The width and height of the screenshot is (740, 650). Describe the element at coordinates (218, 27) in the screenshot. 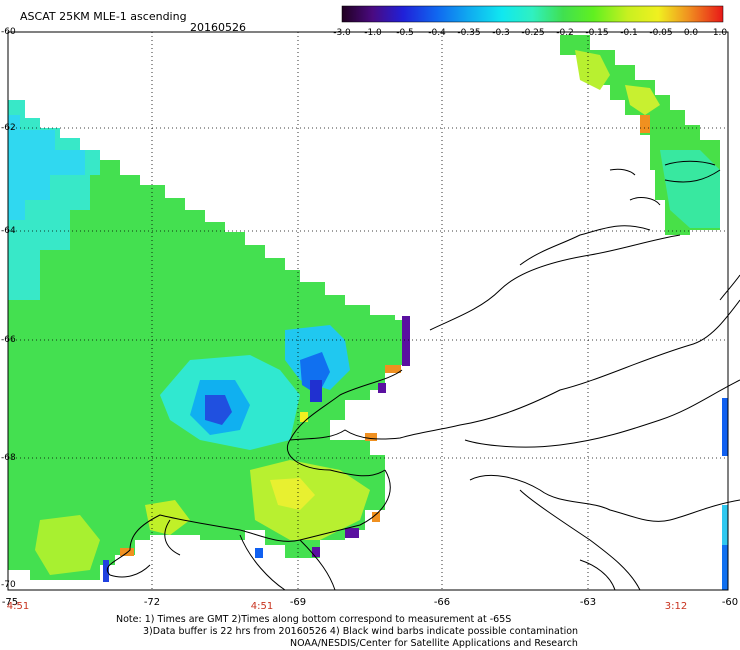

I see `product-date: 20160526` at that location.